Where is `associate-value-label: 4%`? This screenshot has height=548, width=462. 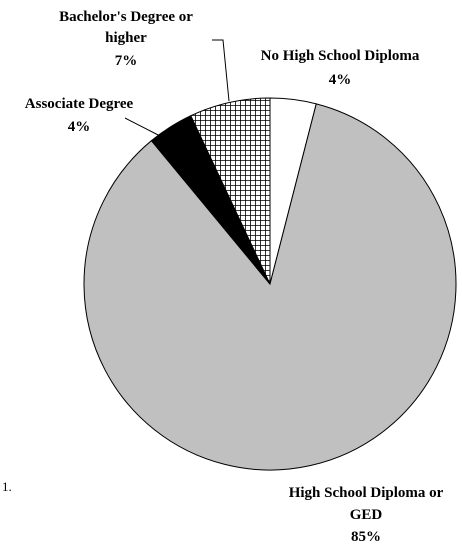 associate-value-label: 4% is located at coordinates (79, 127).